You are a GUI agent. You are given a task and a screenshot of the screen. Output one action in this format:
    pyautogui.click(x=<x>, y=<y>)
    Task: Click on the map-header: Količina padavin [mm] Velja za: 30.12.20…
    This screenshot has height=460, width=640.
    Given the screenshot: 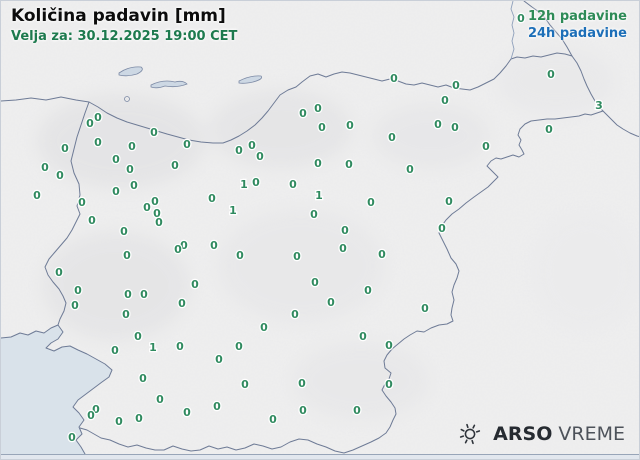 What is the action you would take?
    pyautogui.click(x=124, y=25)
    